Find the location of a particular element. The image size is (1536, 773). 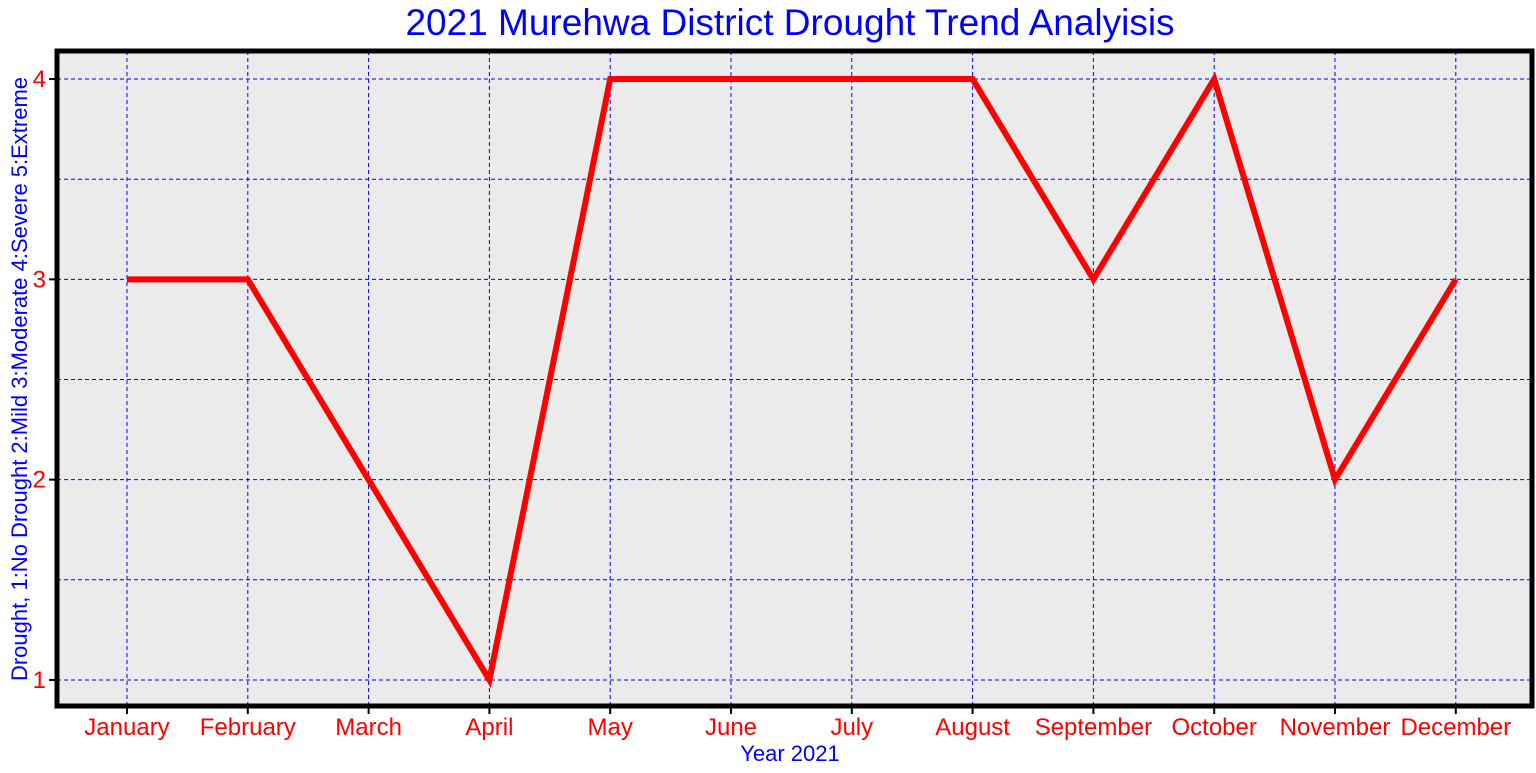

x-tick-label-november: November is located at coordinates (1335, 727).